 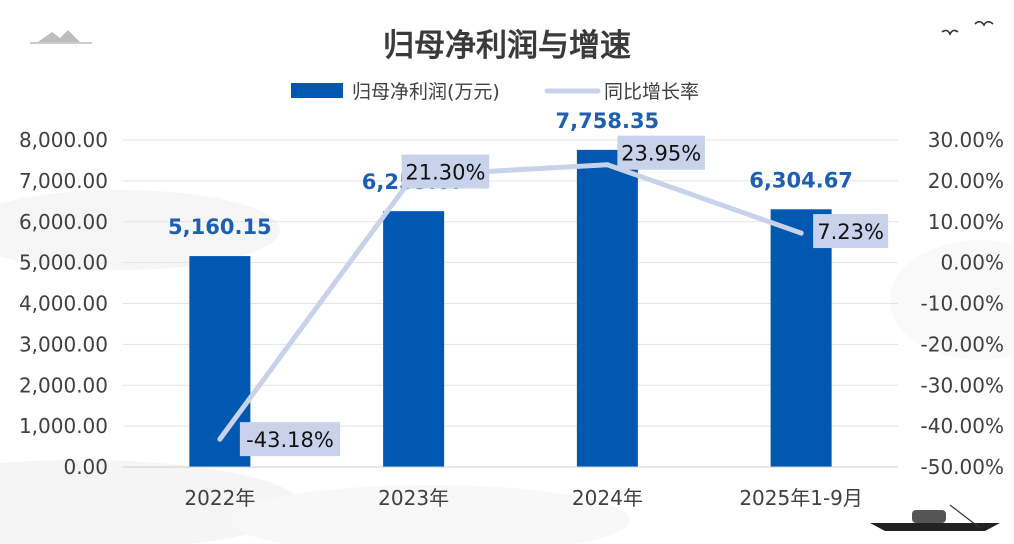 What do you see at coordinates (966, 181) in the screenshot?
I see `right-axis-tick-label: 20.00%` at bounding box center [966, 181].